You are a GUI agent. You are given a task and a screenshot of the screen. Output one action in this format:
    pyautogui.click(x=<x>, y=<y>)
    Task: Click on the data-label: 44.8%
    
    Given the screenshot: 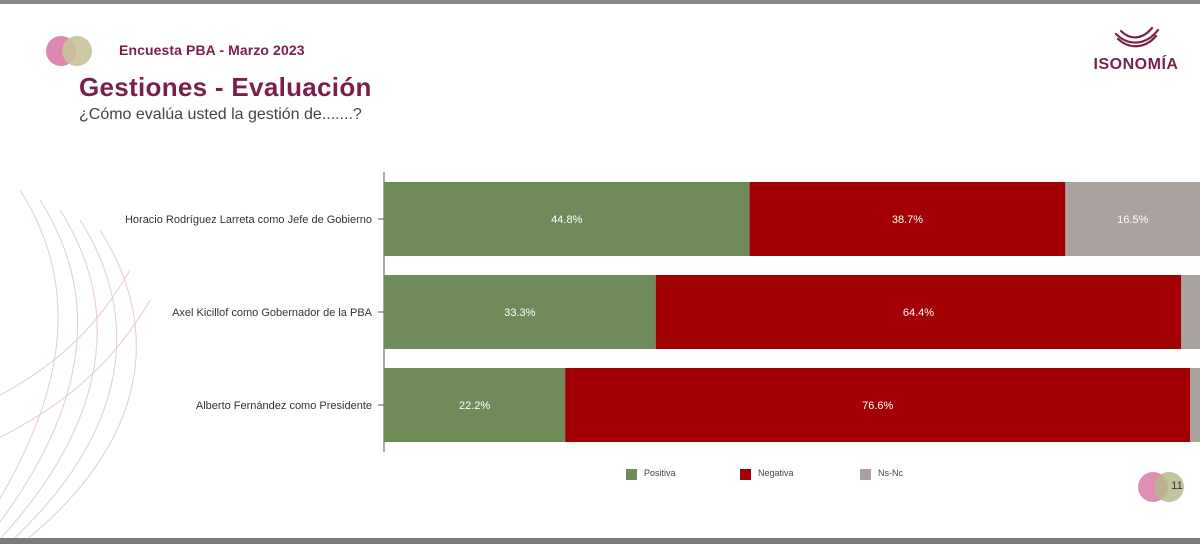 What is the action you would take?
    pyautogui.click(x=566, y=220)
    